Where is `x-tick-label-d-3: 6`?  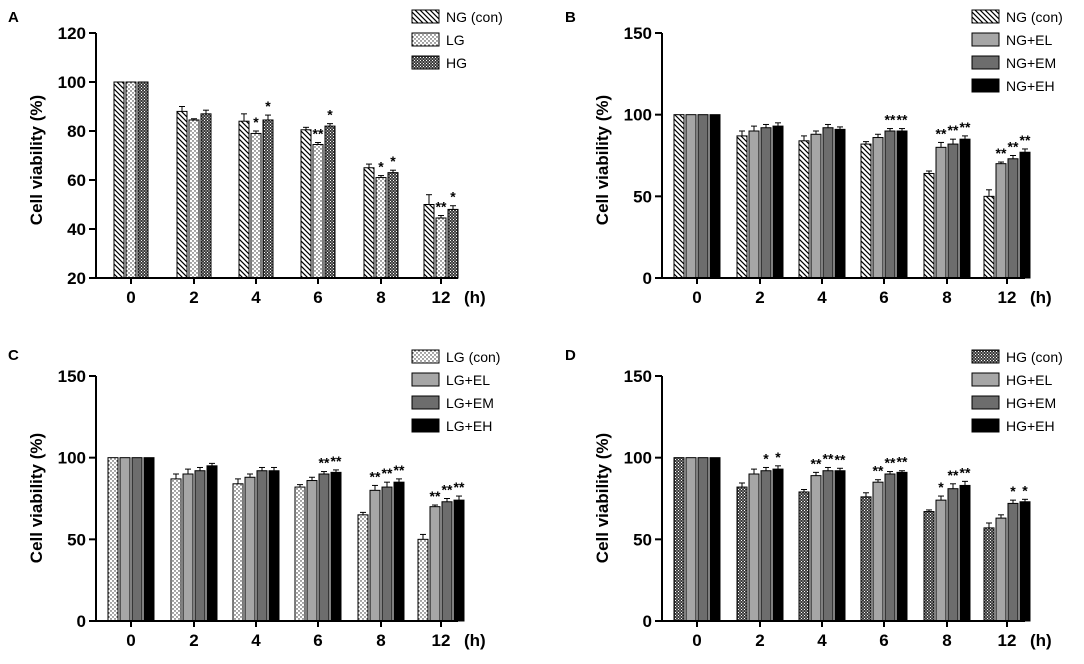
x-tick-label-d-3: 6 is located at coordinates (883, 640).